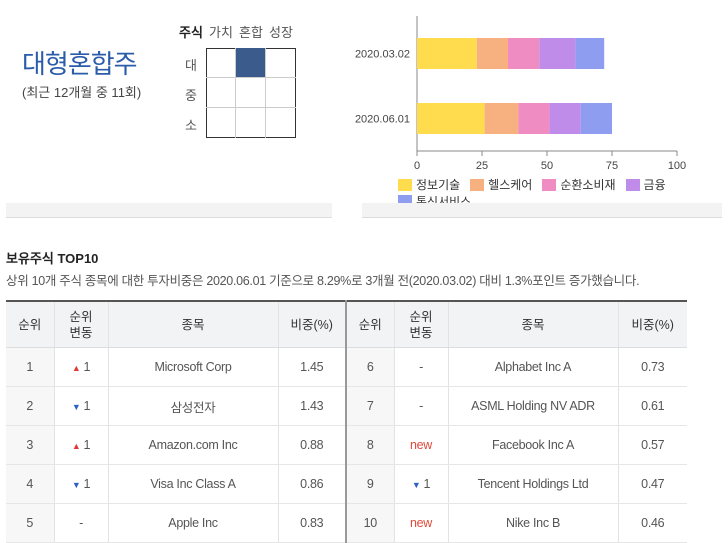  What do you see at coordinates (312, 523) in the screenshot?
I see `holding-weight: 0.83` at bounding box center [312, 523].